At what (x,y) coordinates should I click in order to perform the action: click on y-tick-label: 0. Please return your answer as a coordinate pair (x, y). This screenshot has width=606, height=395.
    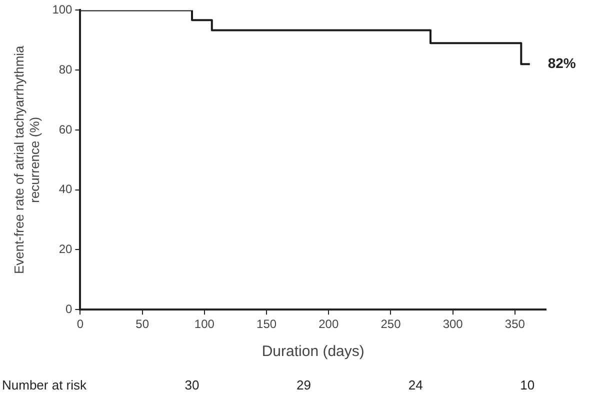
    Looking at the image, I should click on (69, 309).